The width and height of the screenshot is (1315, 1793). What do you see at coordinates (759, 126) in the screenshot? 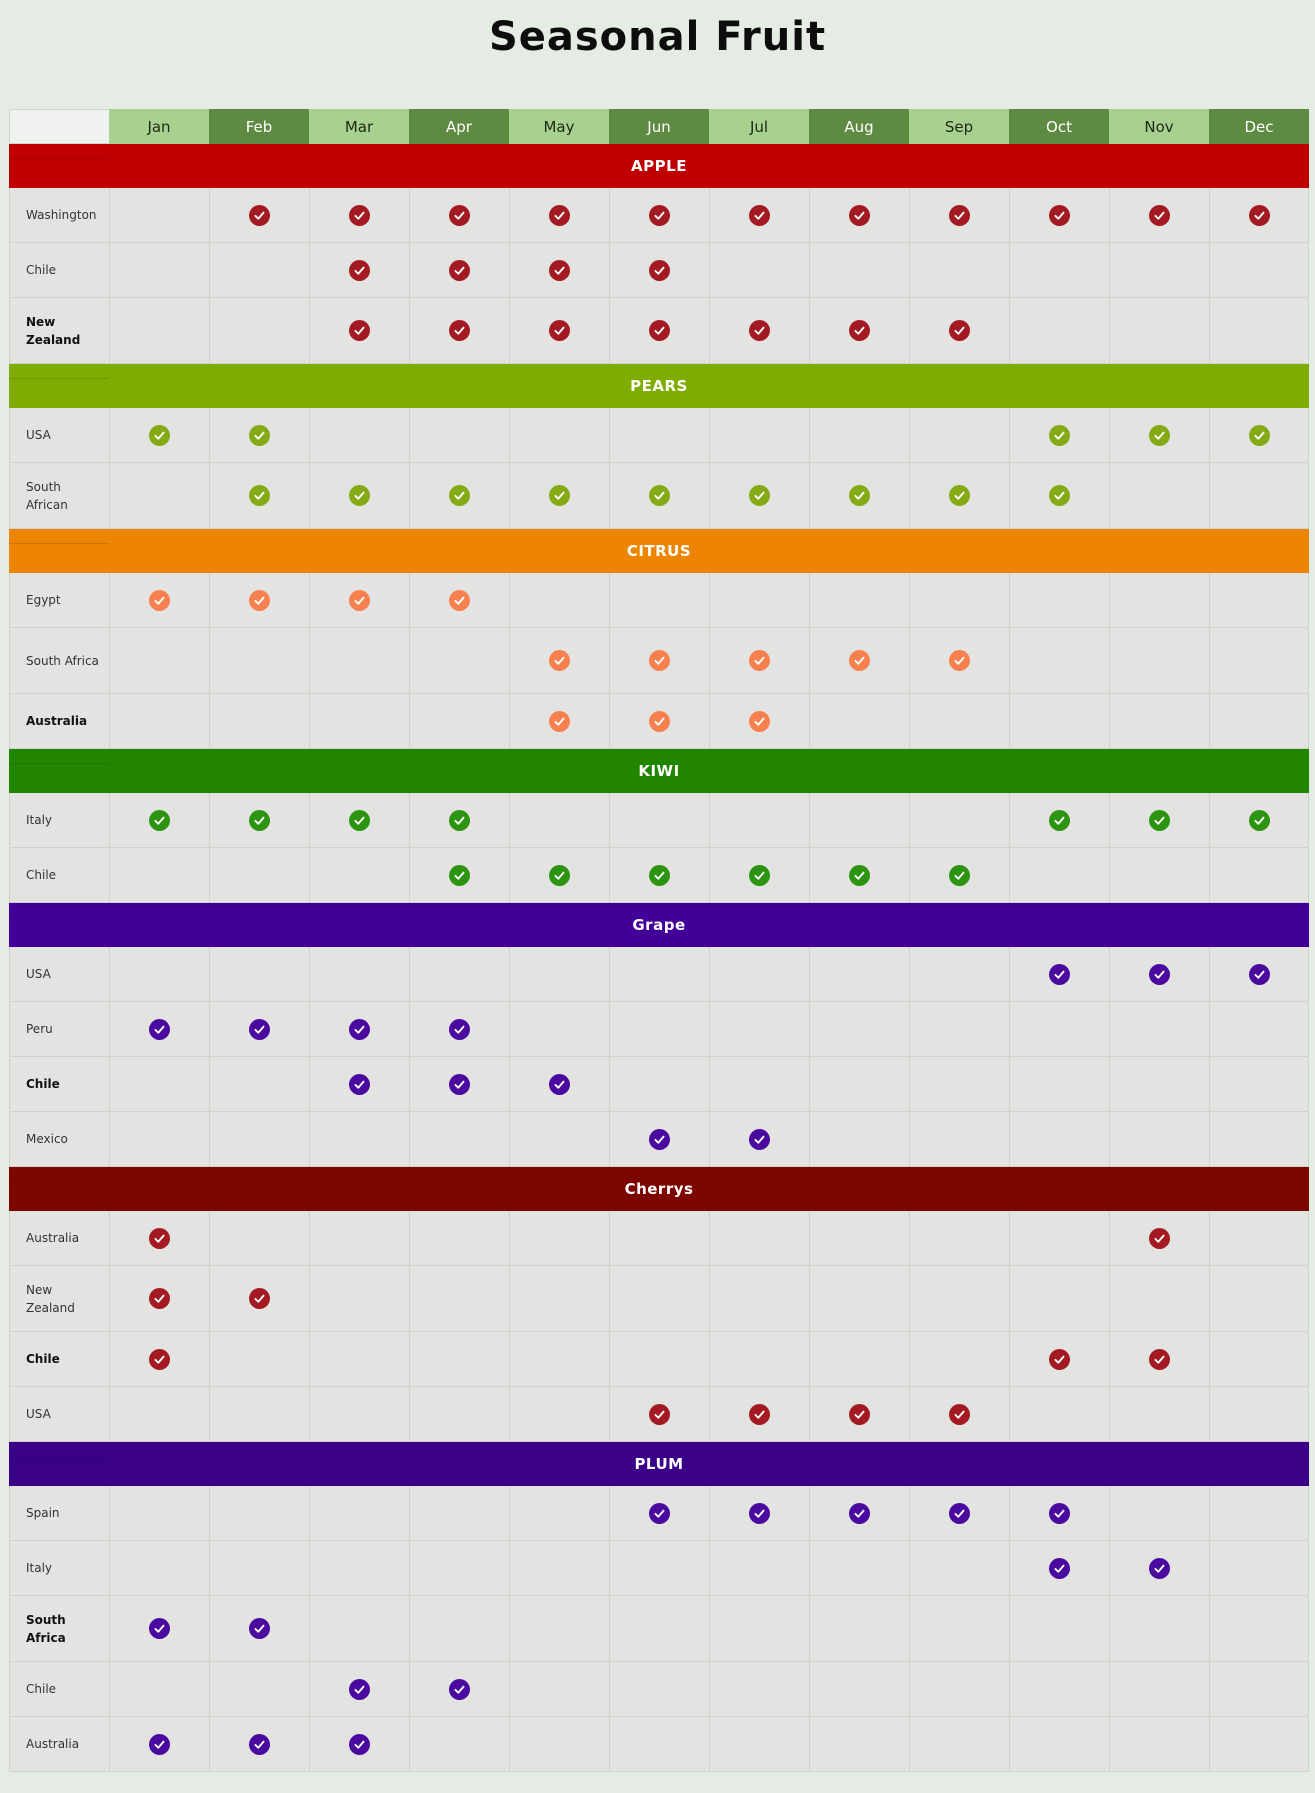
I see `month-header-jul: Jul` at bounding box center [759, 126].